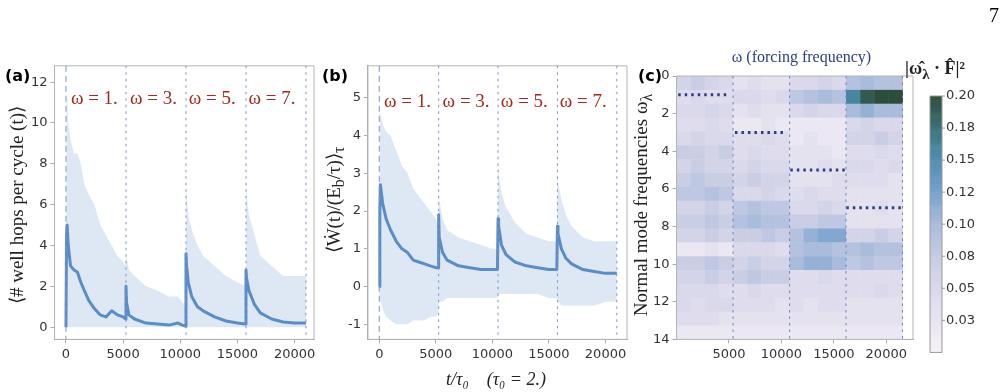 This screenshot has height=392, width=1007. I want to click on color-bar-label: 0.18, so click(960, 127).